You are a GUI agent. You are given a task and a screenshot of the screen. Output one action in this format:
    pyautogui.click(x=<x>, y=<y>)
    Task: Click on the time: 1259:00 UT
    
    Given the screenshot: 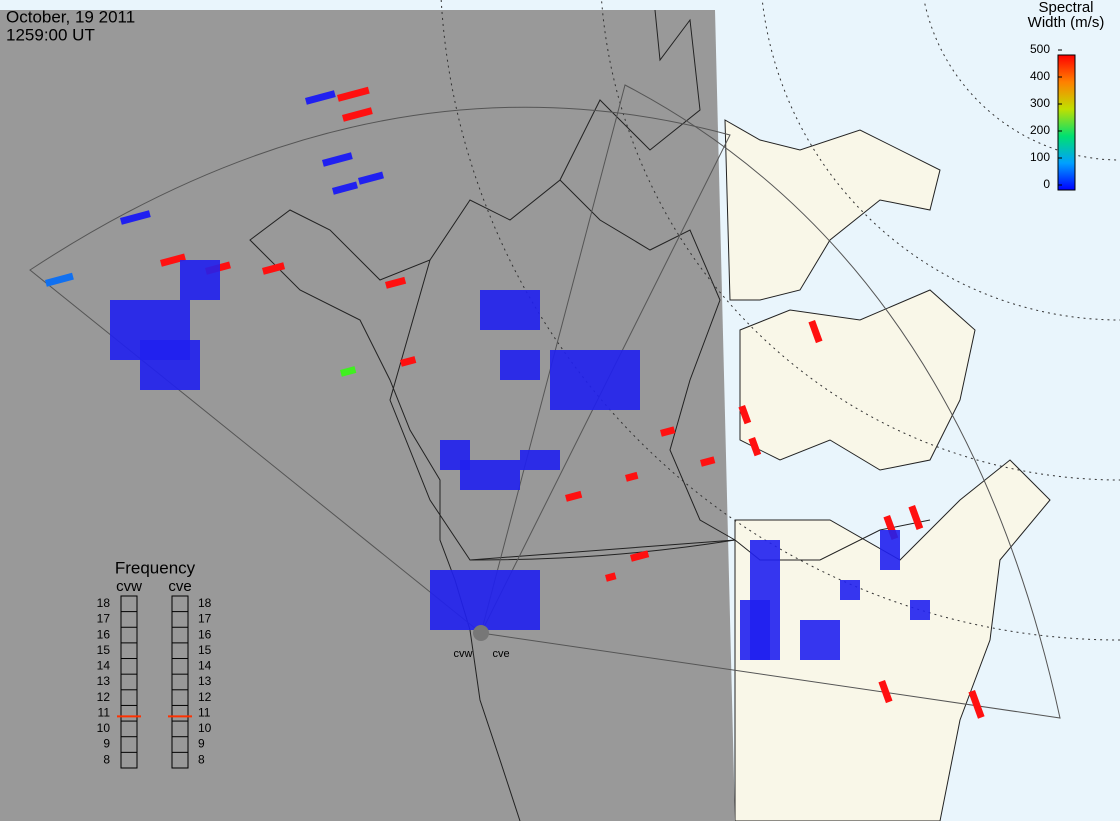 What is the action you would take?
    pyautogui.click(x=50, y=34)
    